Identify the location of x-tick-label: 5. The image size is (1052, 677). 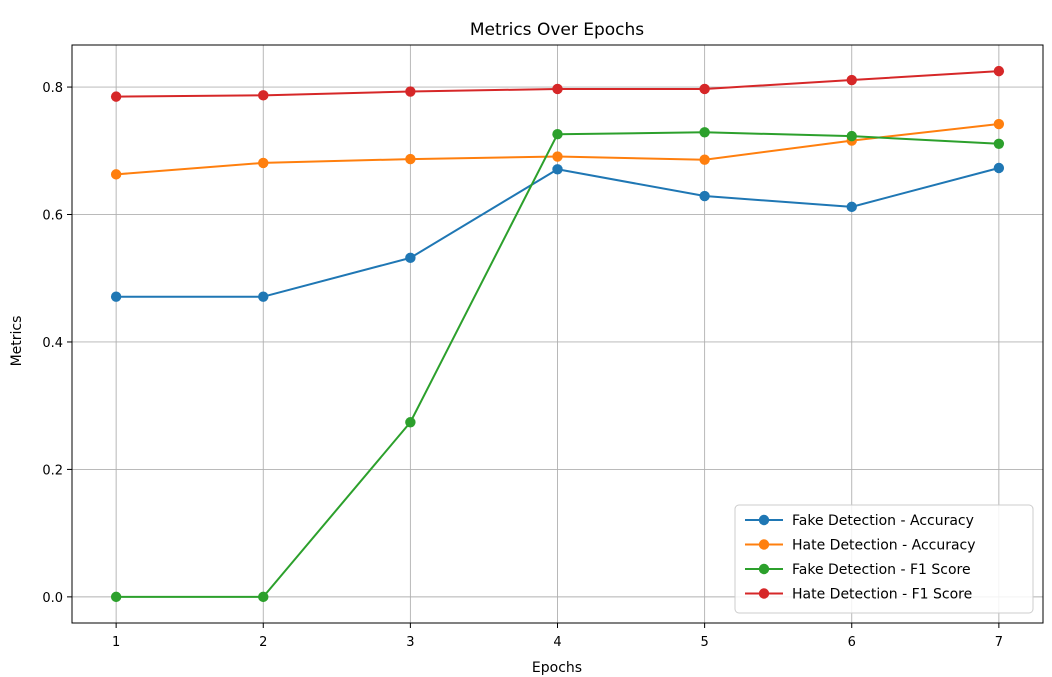
(704, 642).